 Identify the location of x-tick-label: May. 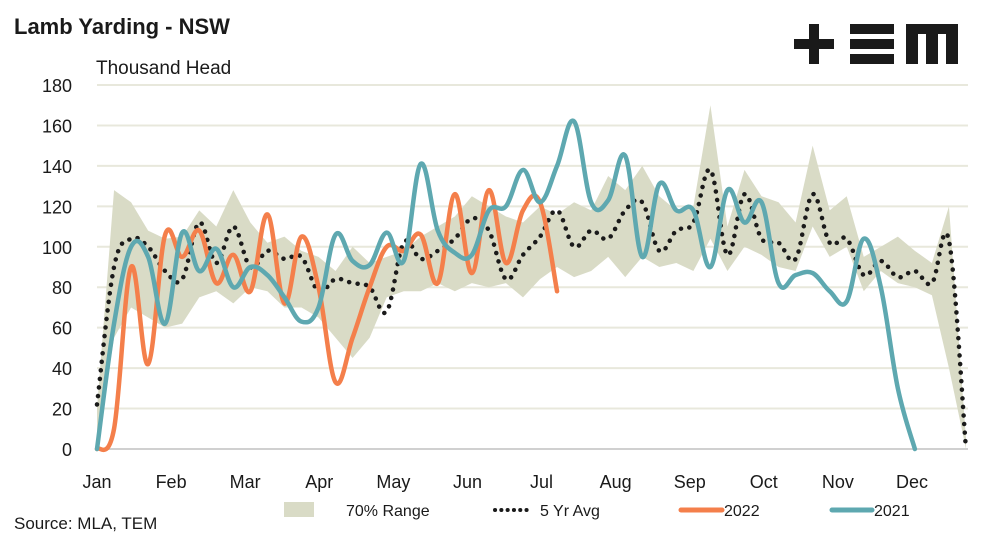
(393, 482).